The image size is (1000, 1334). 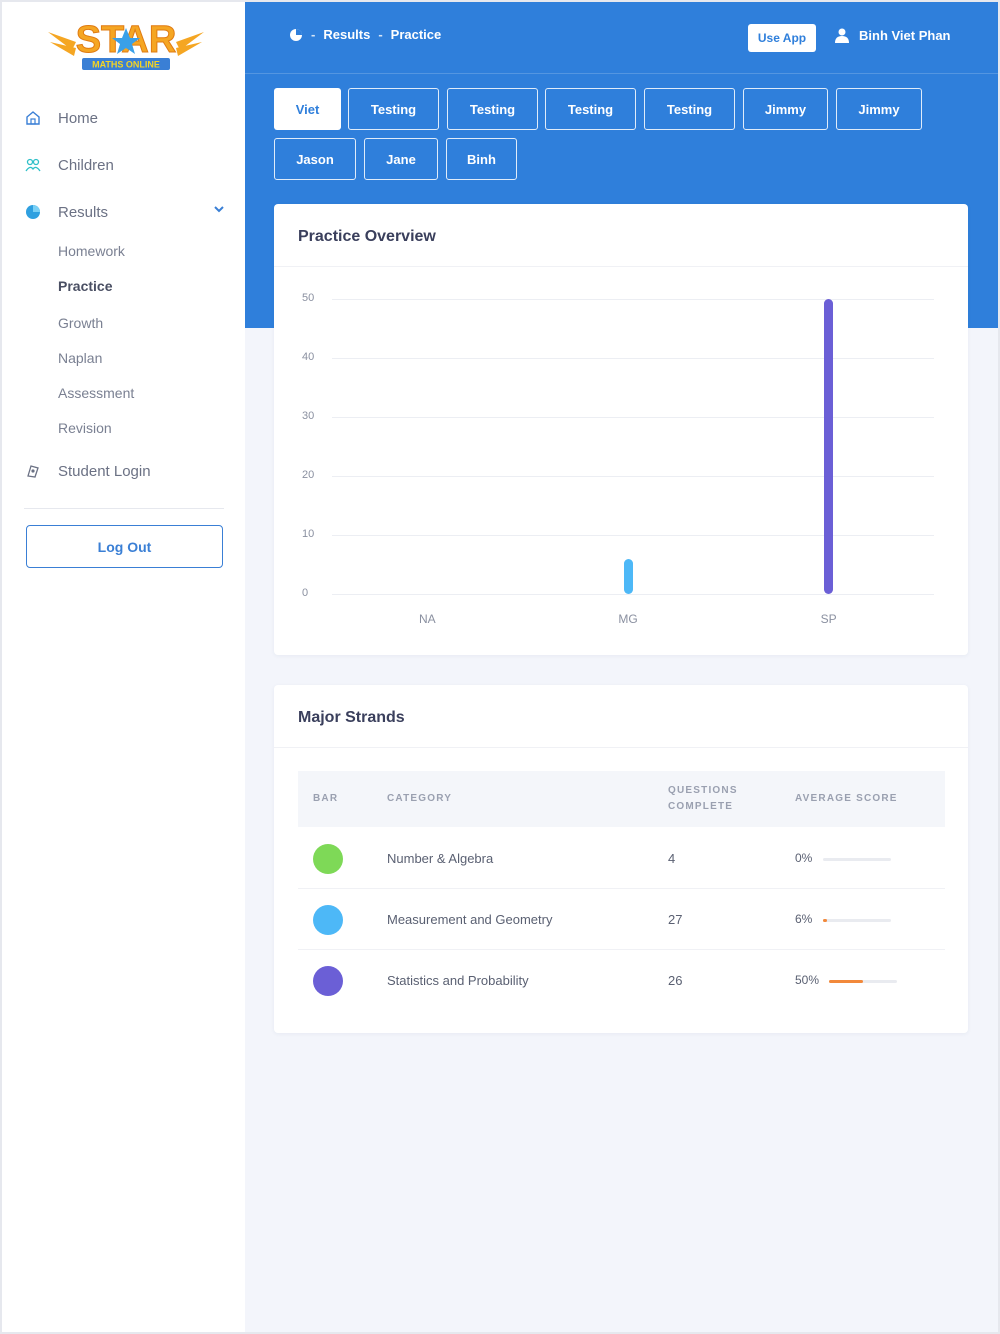 I want to click on chevron-down-icon, so click(x=219, y=209).